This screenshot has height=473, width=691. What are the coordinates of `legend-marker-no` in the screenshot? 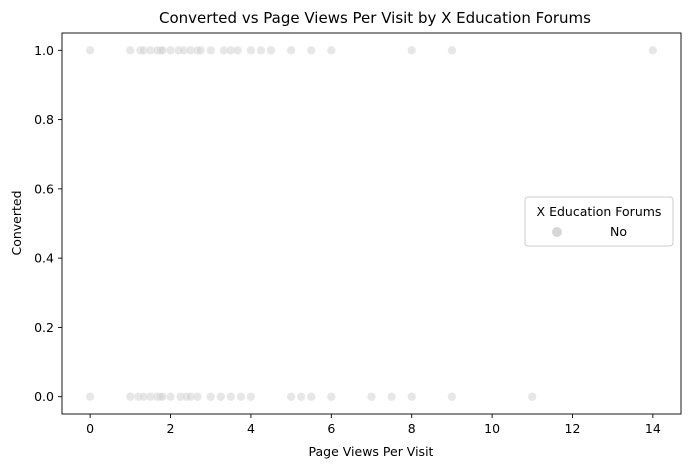 It's located at (557, 232).